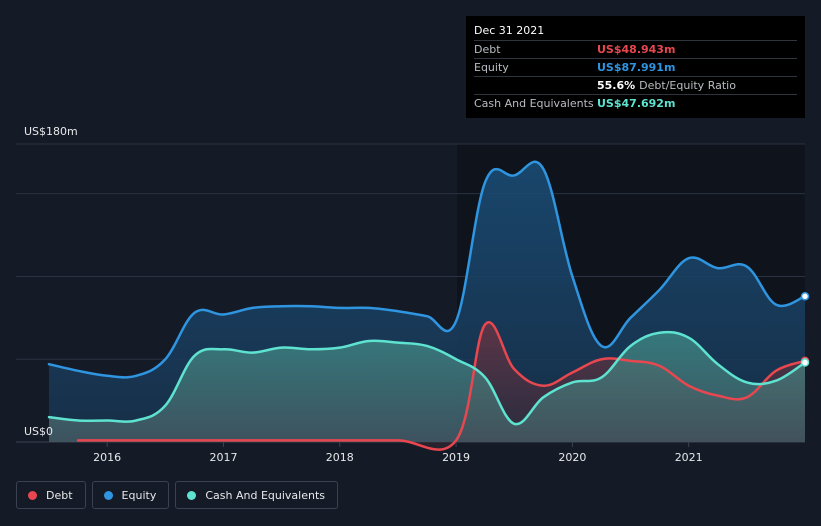 This screenshot has width=821, height=526. I want to click on debt-color-dot-icon, so click(32, 495).